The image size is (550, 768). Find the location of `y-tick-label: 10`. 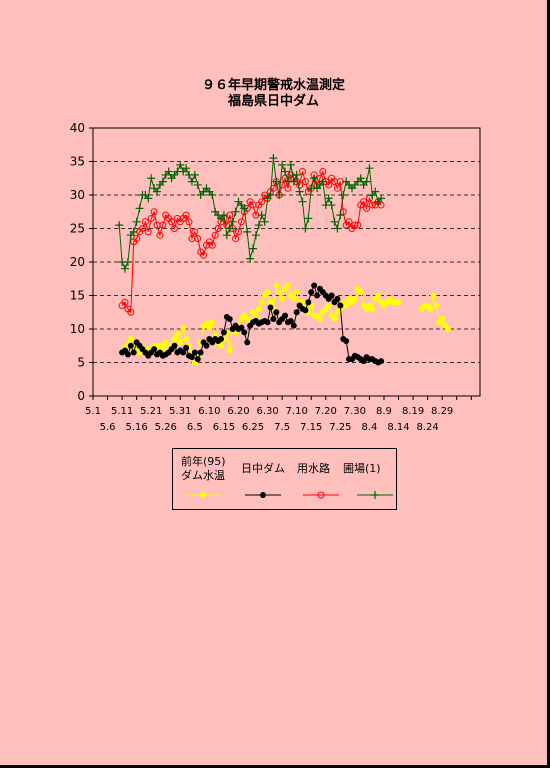

y-tick-label: 10 is located at coordinates (77, 329).